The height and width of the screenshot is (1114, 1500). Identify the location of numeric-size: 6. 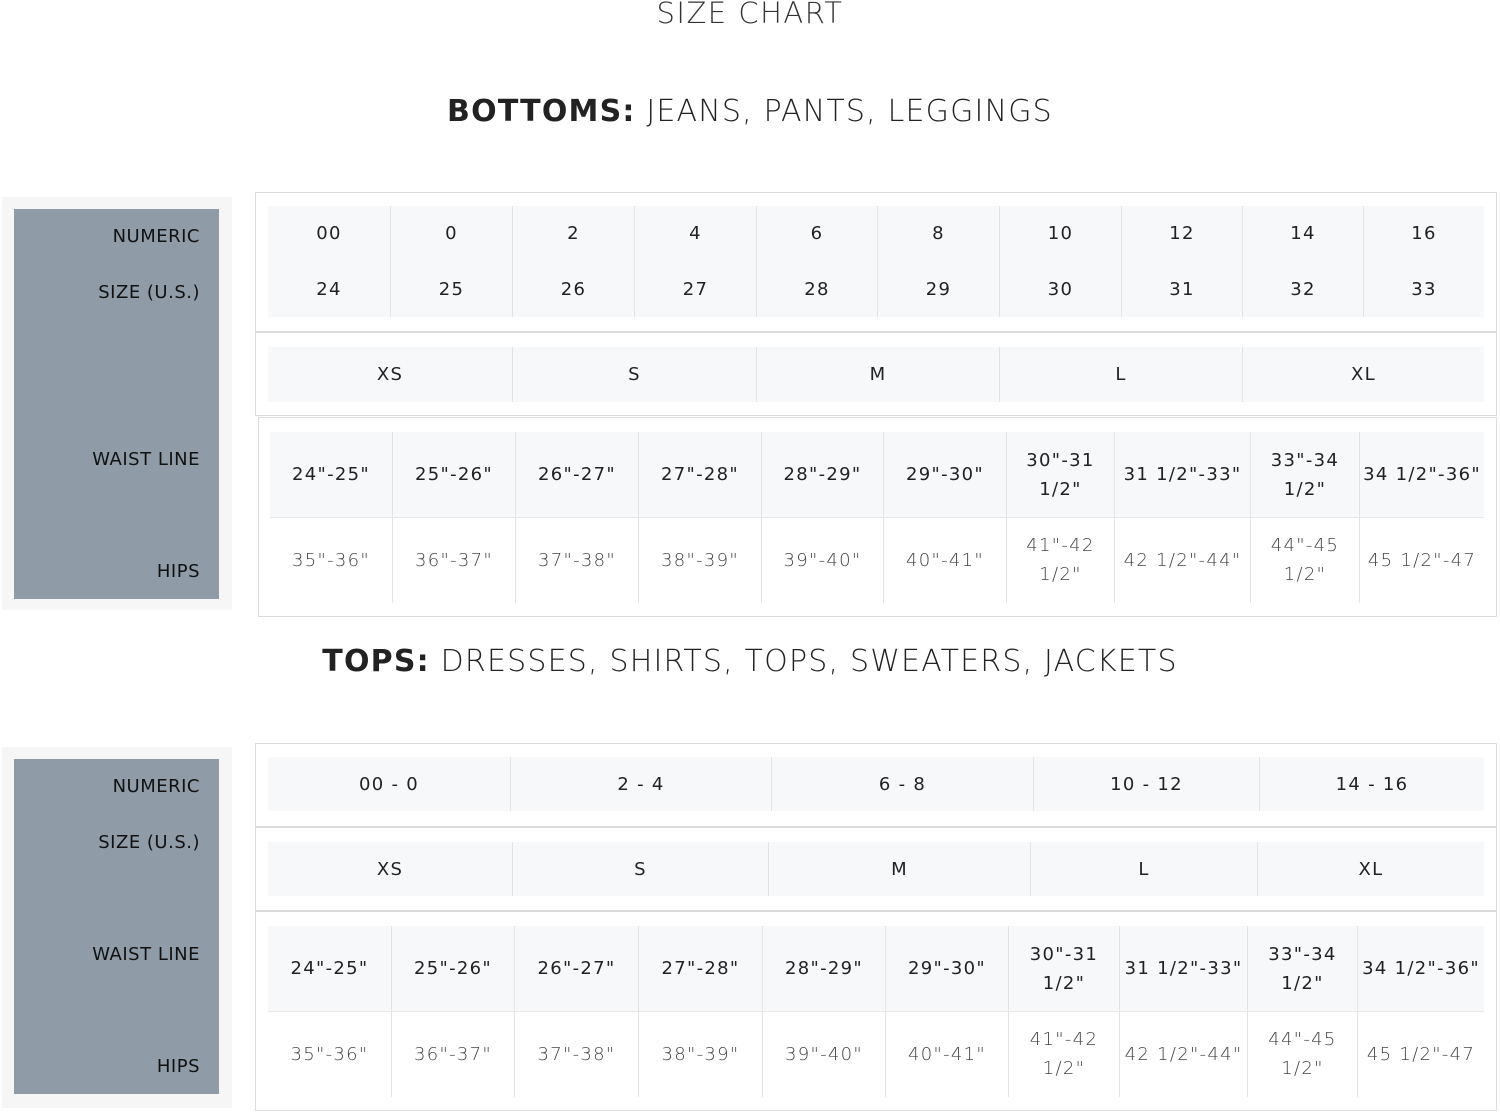
(817, 233).